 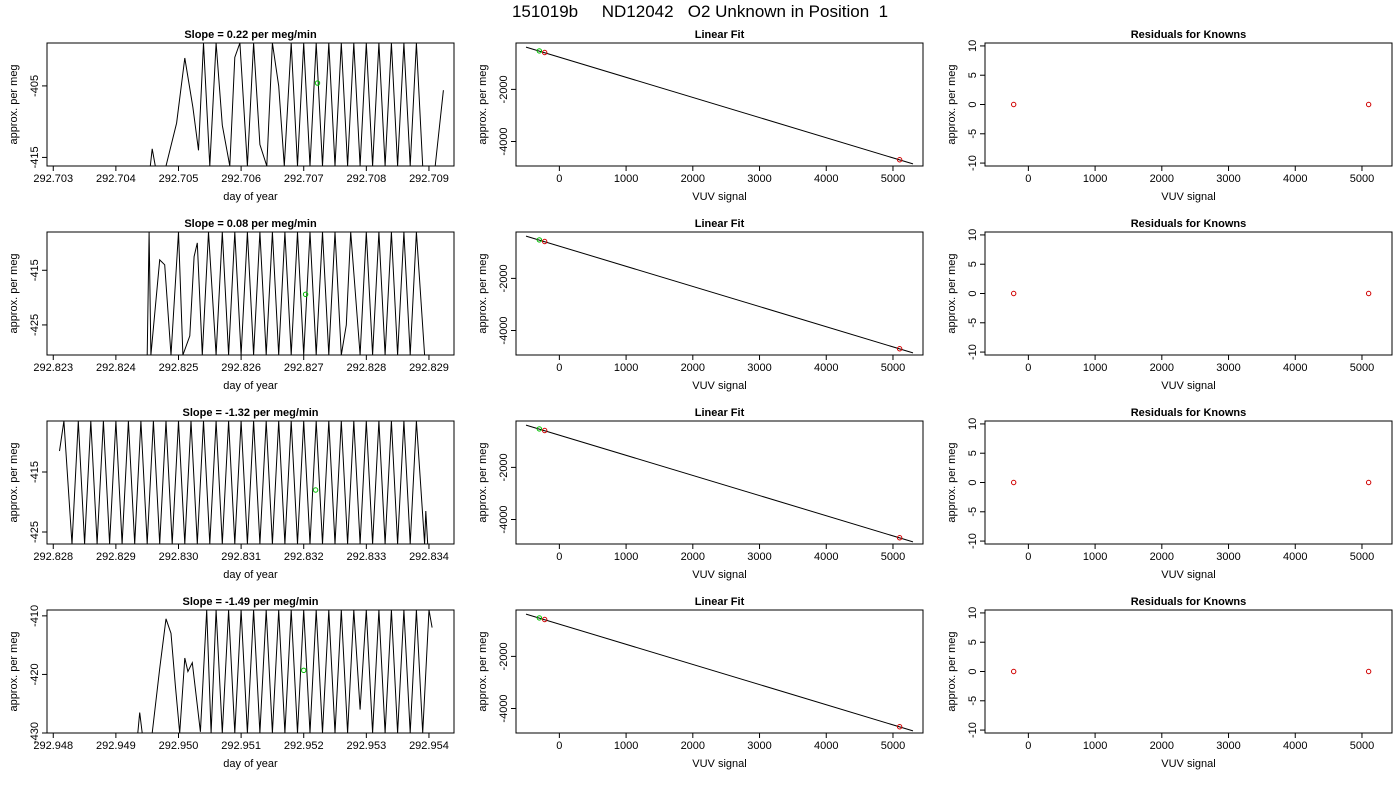 What do you see at coordinates (1191, 671) in the screenshot?
I see `chart-11-data` at bounding box center [1191, 671].